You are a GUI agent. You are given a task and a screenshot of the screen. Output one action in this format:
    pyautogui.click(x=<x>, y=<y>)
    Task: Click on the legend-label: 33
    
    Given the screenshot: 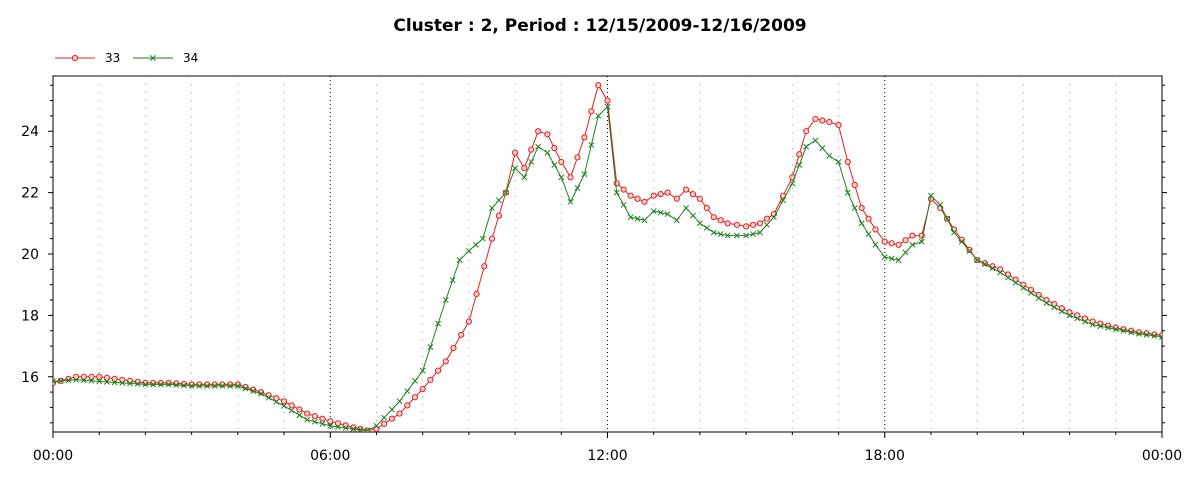 What is the action you would take?
    pyautogui.click(x=112, y=58)
    